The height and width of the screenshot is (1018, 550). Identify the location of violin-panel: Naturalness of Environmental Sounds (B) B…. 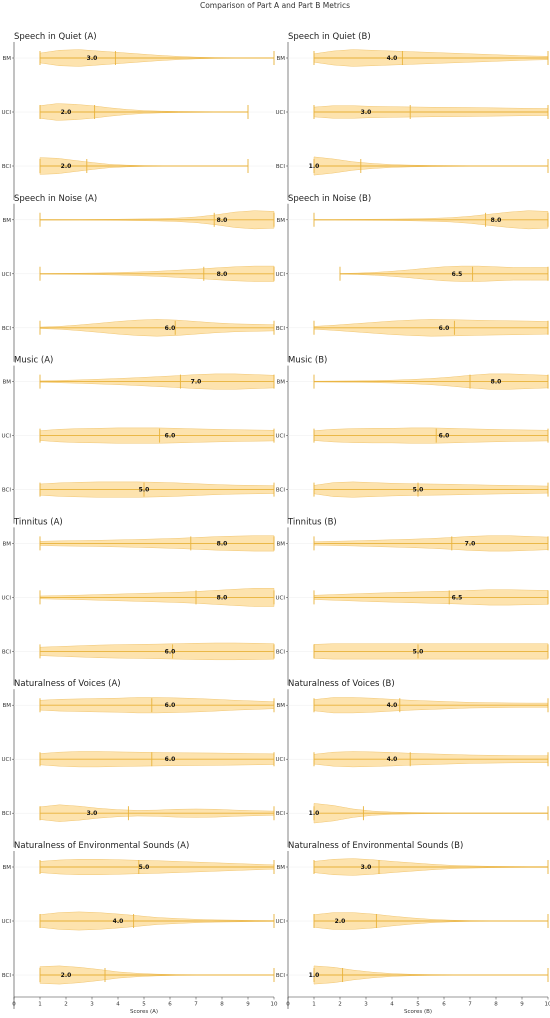
(413, 928).